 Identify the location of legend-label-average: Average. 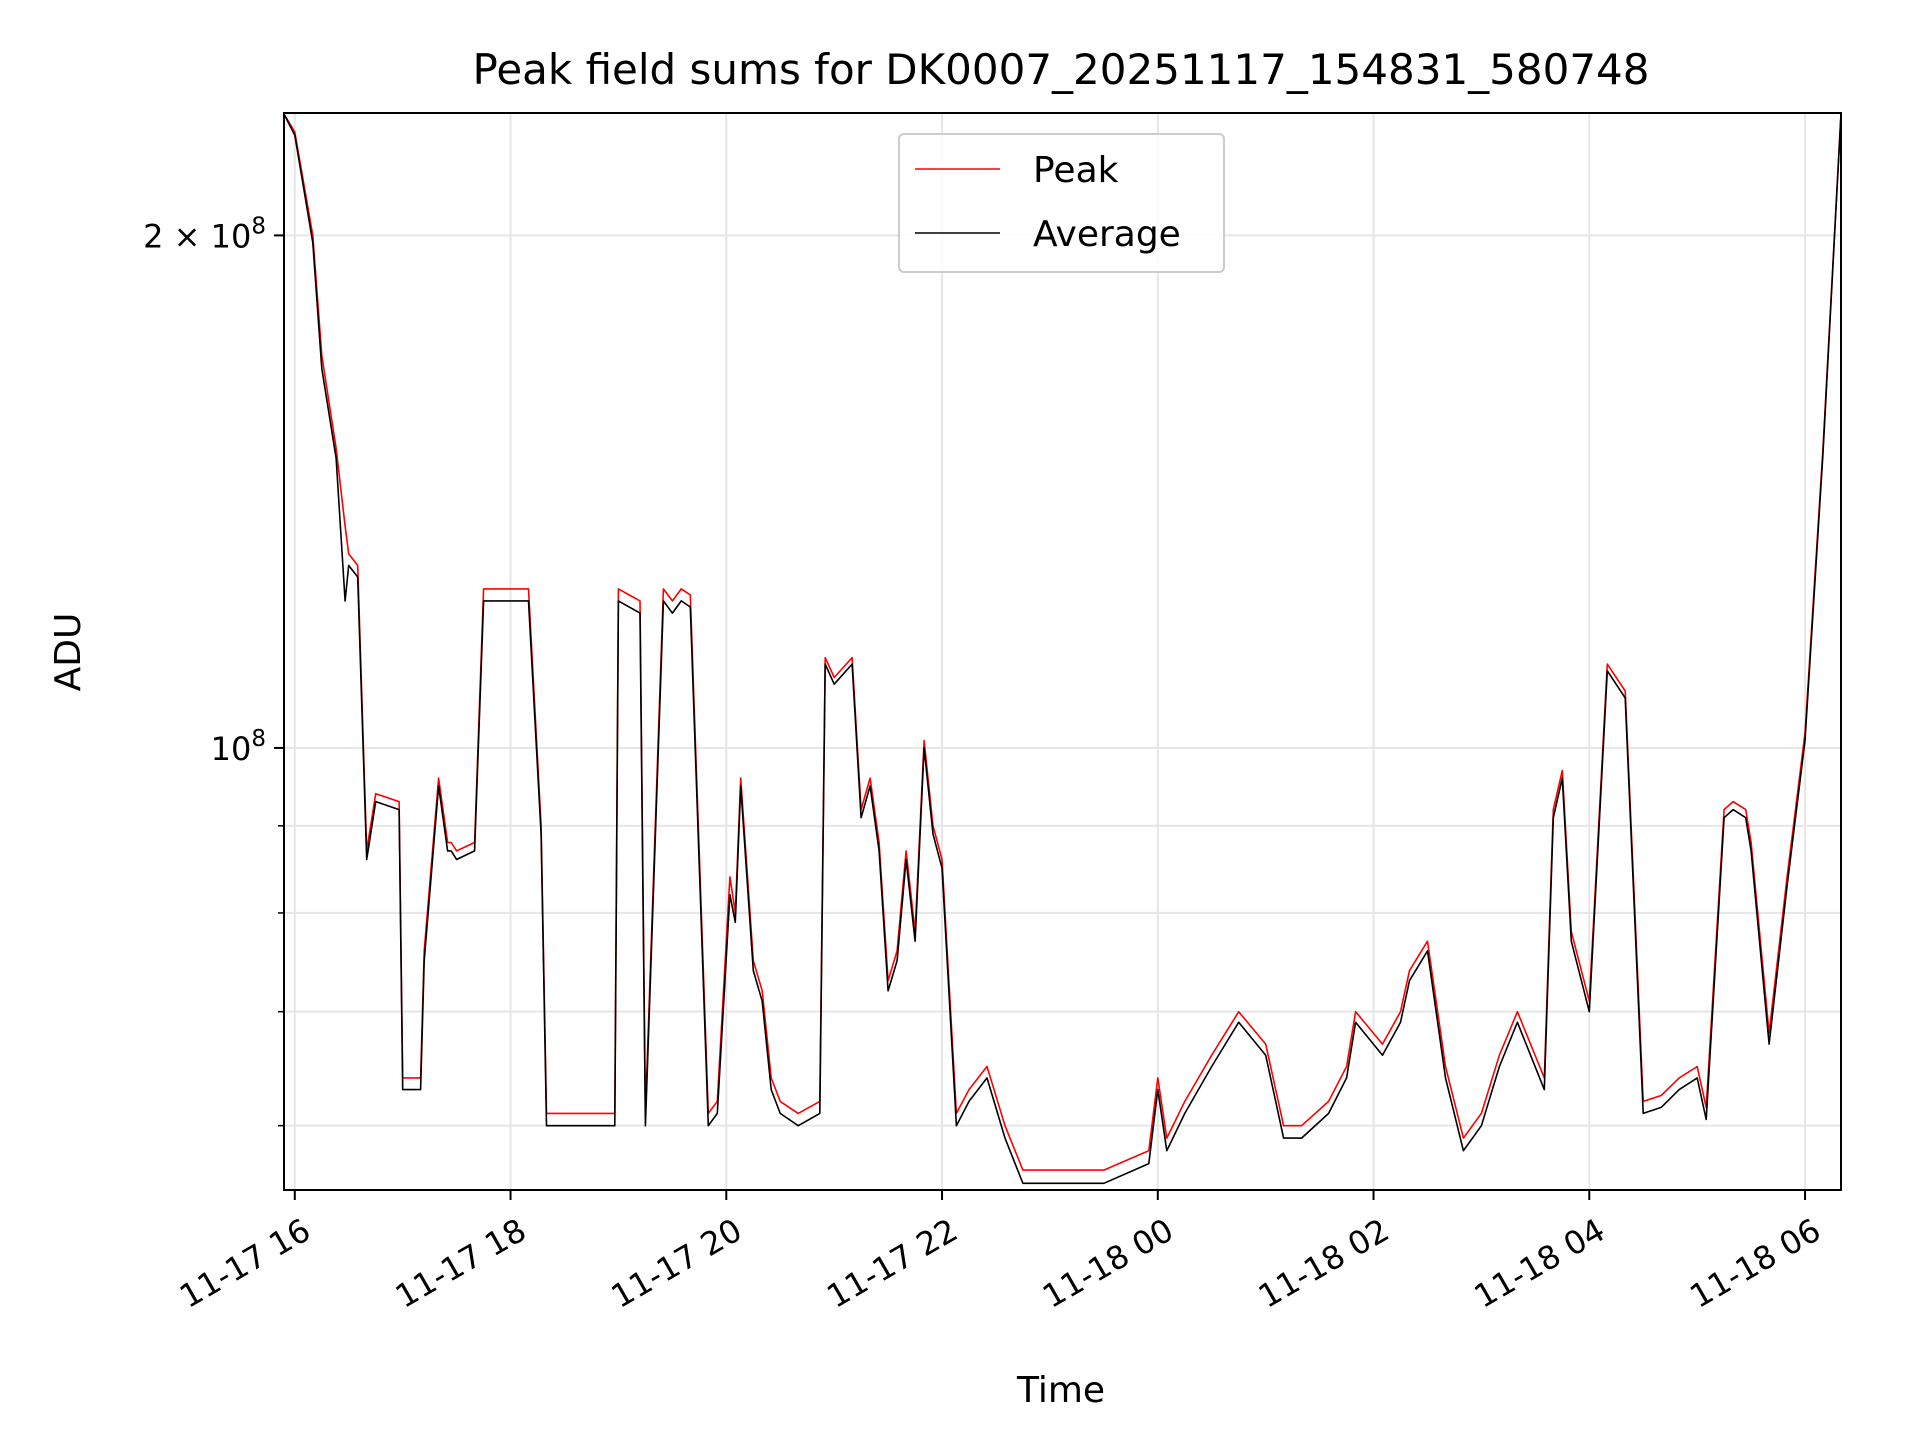
(1107, 234).